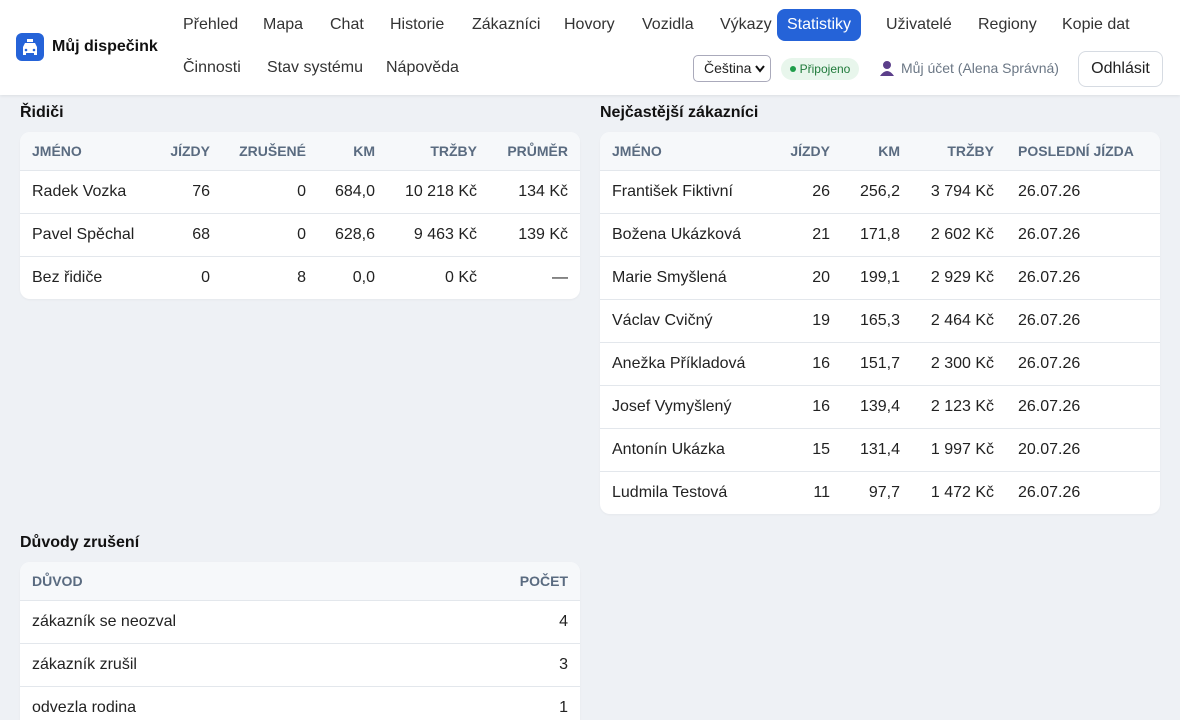  What do you see at coordinates (1096, 24) in the screenshot?
I see `nav-item: Kopie dat` at bounding box center [1096, 24].